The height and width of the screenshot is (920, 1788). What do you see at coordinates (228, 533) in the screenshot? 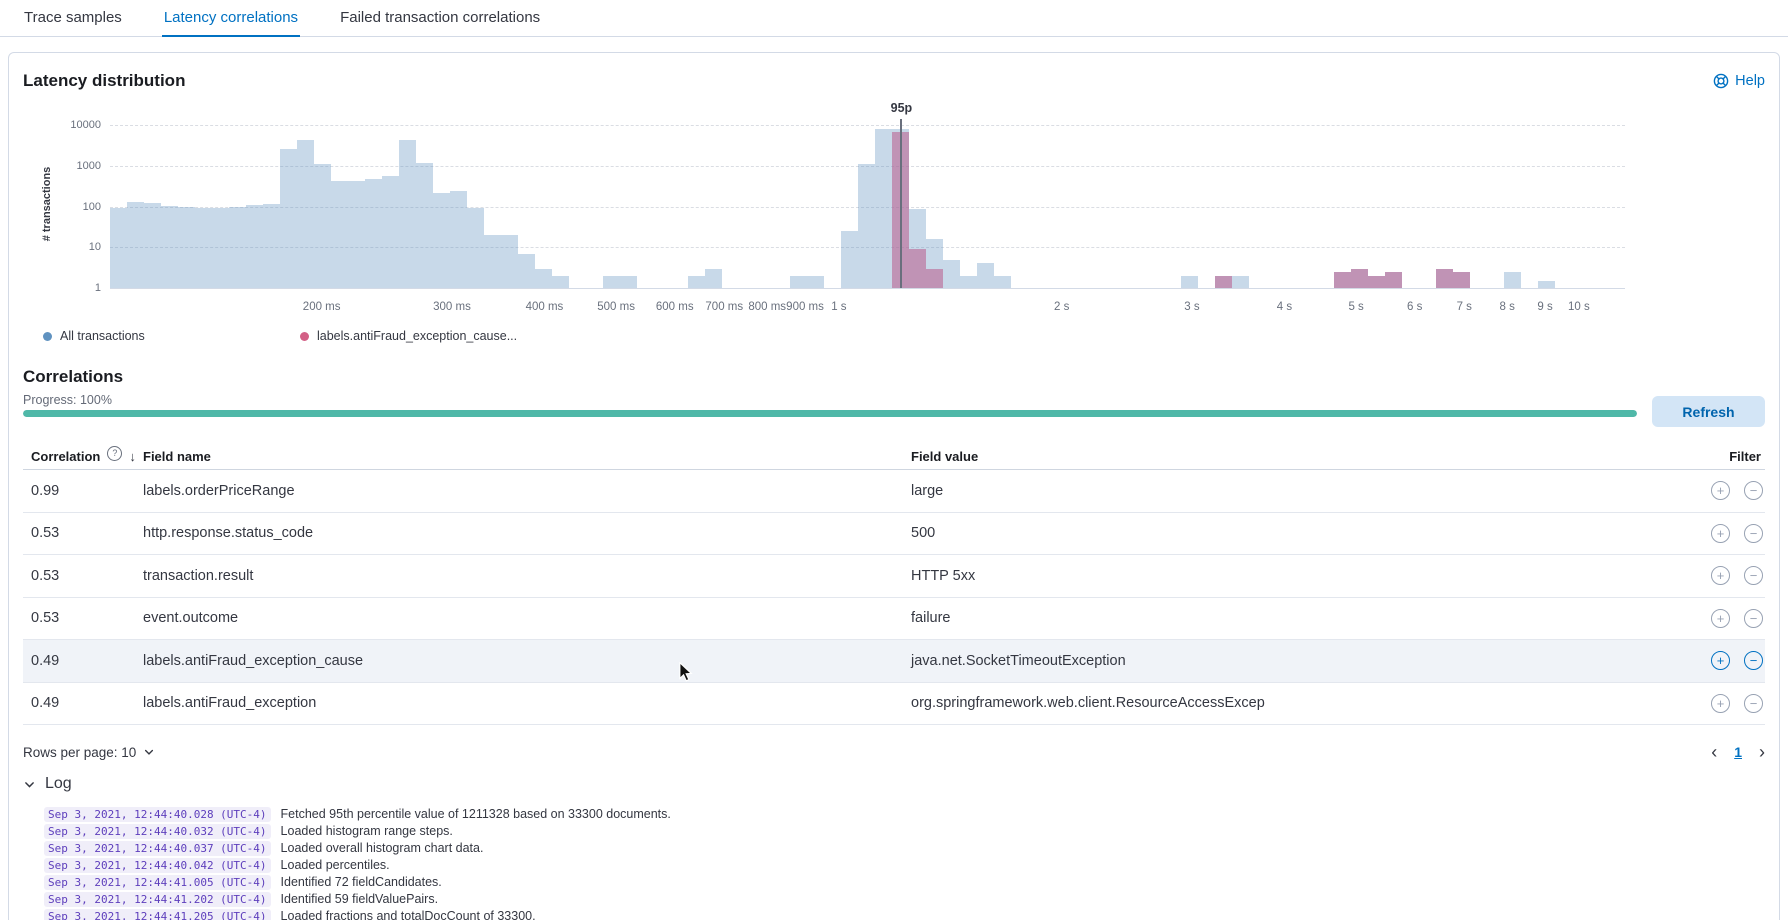
I see `field-name-value: http.response.status_code` at bounding box center [228, 533].